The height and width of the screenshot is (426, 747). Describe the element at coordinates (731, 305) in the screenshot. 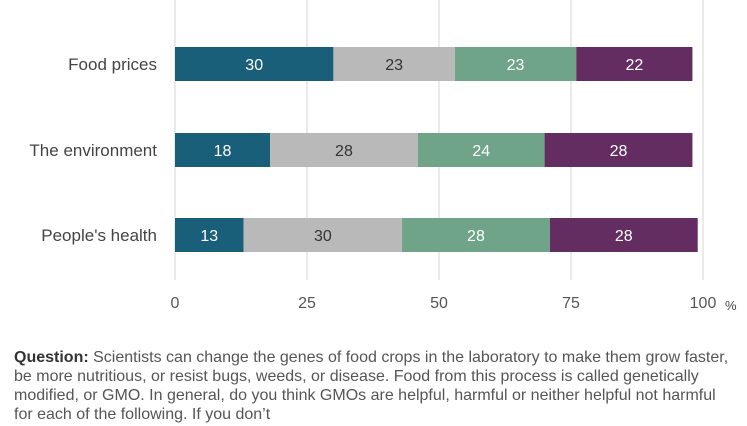

I see `x-unit-label: %` at that location.